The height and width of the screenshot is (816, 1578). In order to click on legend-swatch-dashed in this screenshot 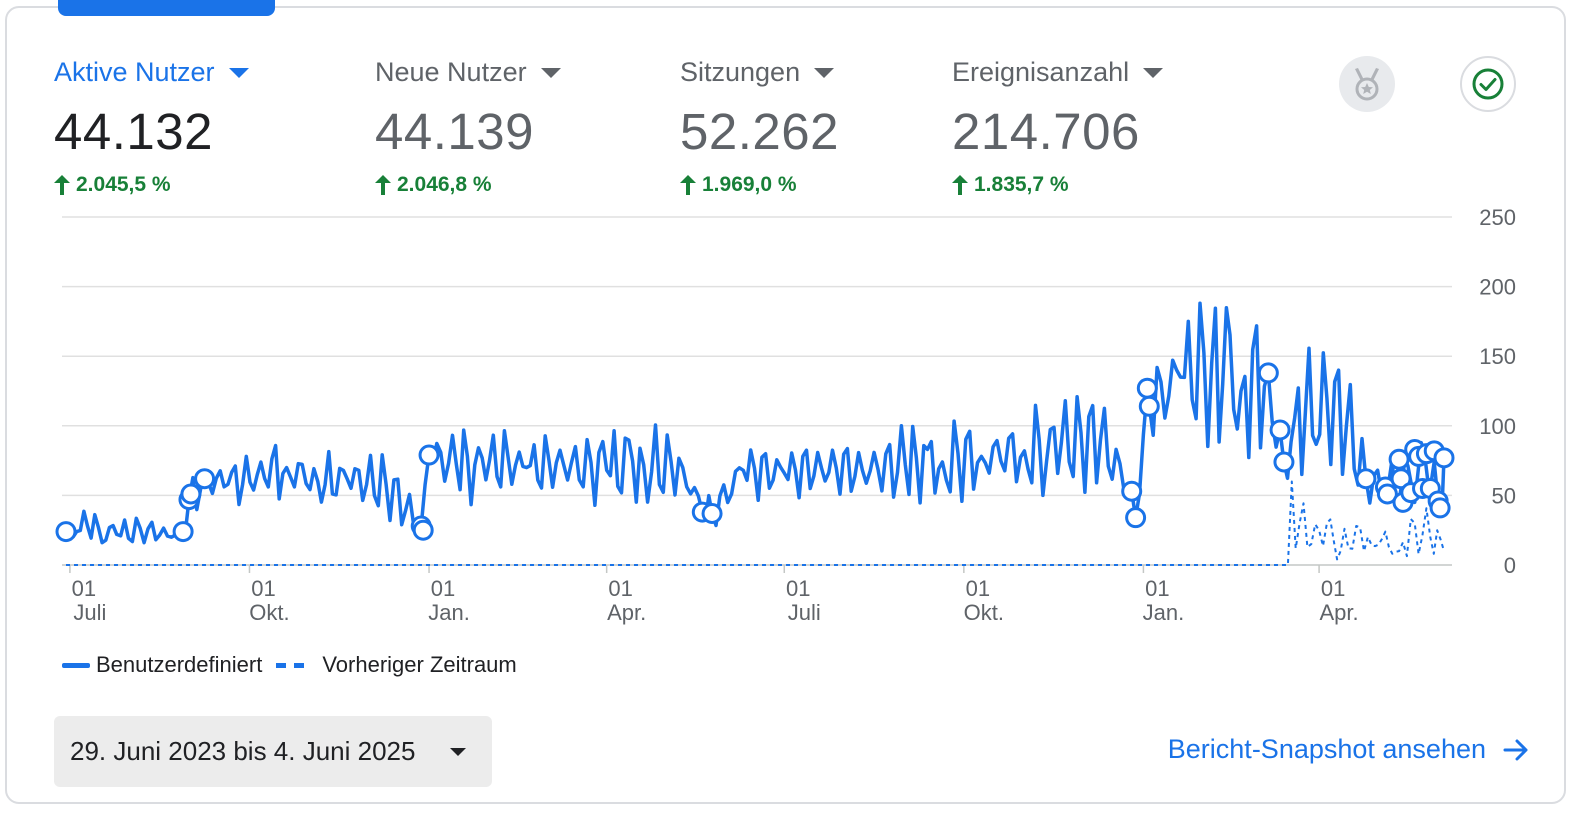, I will do `click(290, 665)`.